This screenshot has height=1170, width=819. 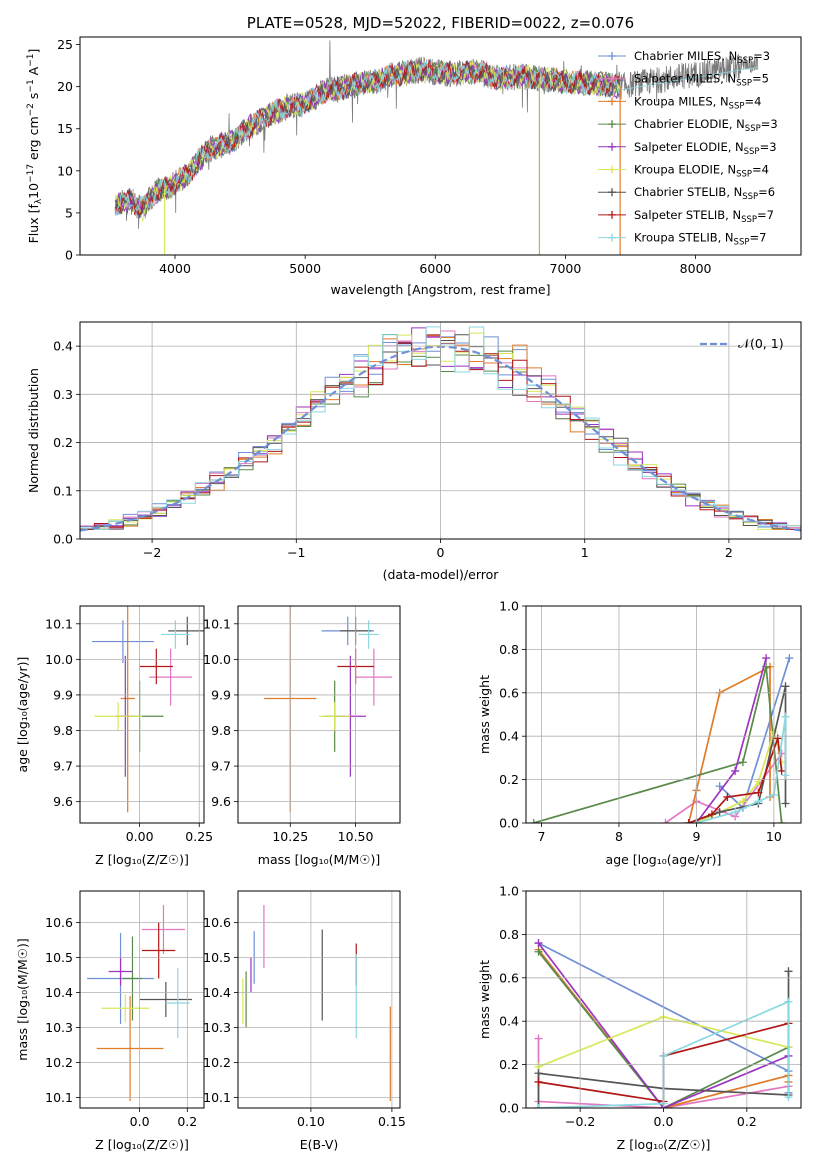 What do you see at coordinates (441, 574) in the screenshot?
I see `x-axis-label: (data-model)/error` at bounding box center [441, 574].